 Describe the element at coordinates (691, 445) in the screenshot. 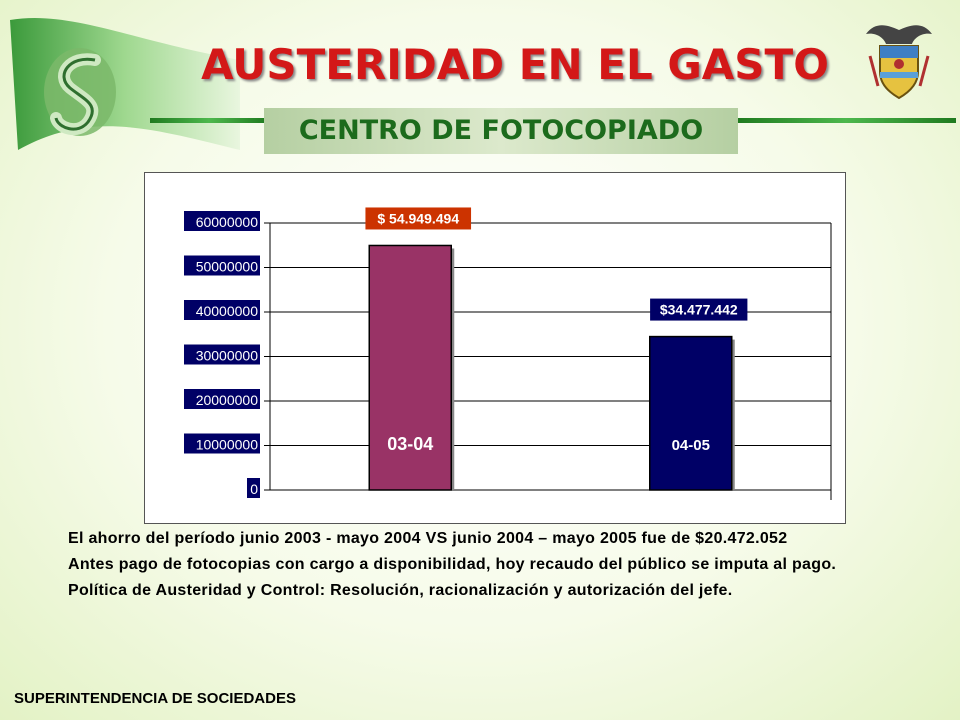

I see `x-category-label: 04-05` at that location.